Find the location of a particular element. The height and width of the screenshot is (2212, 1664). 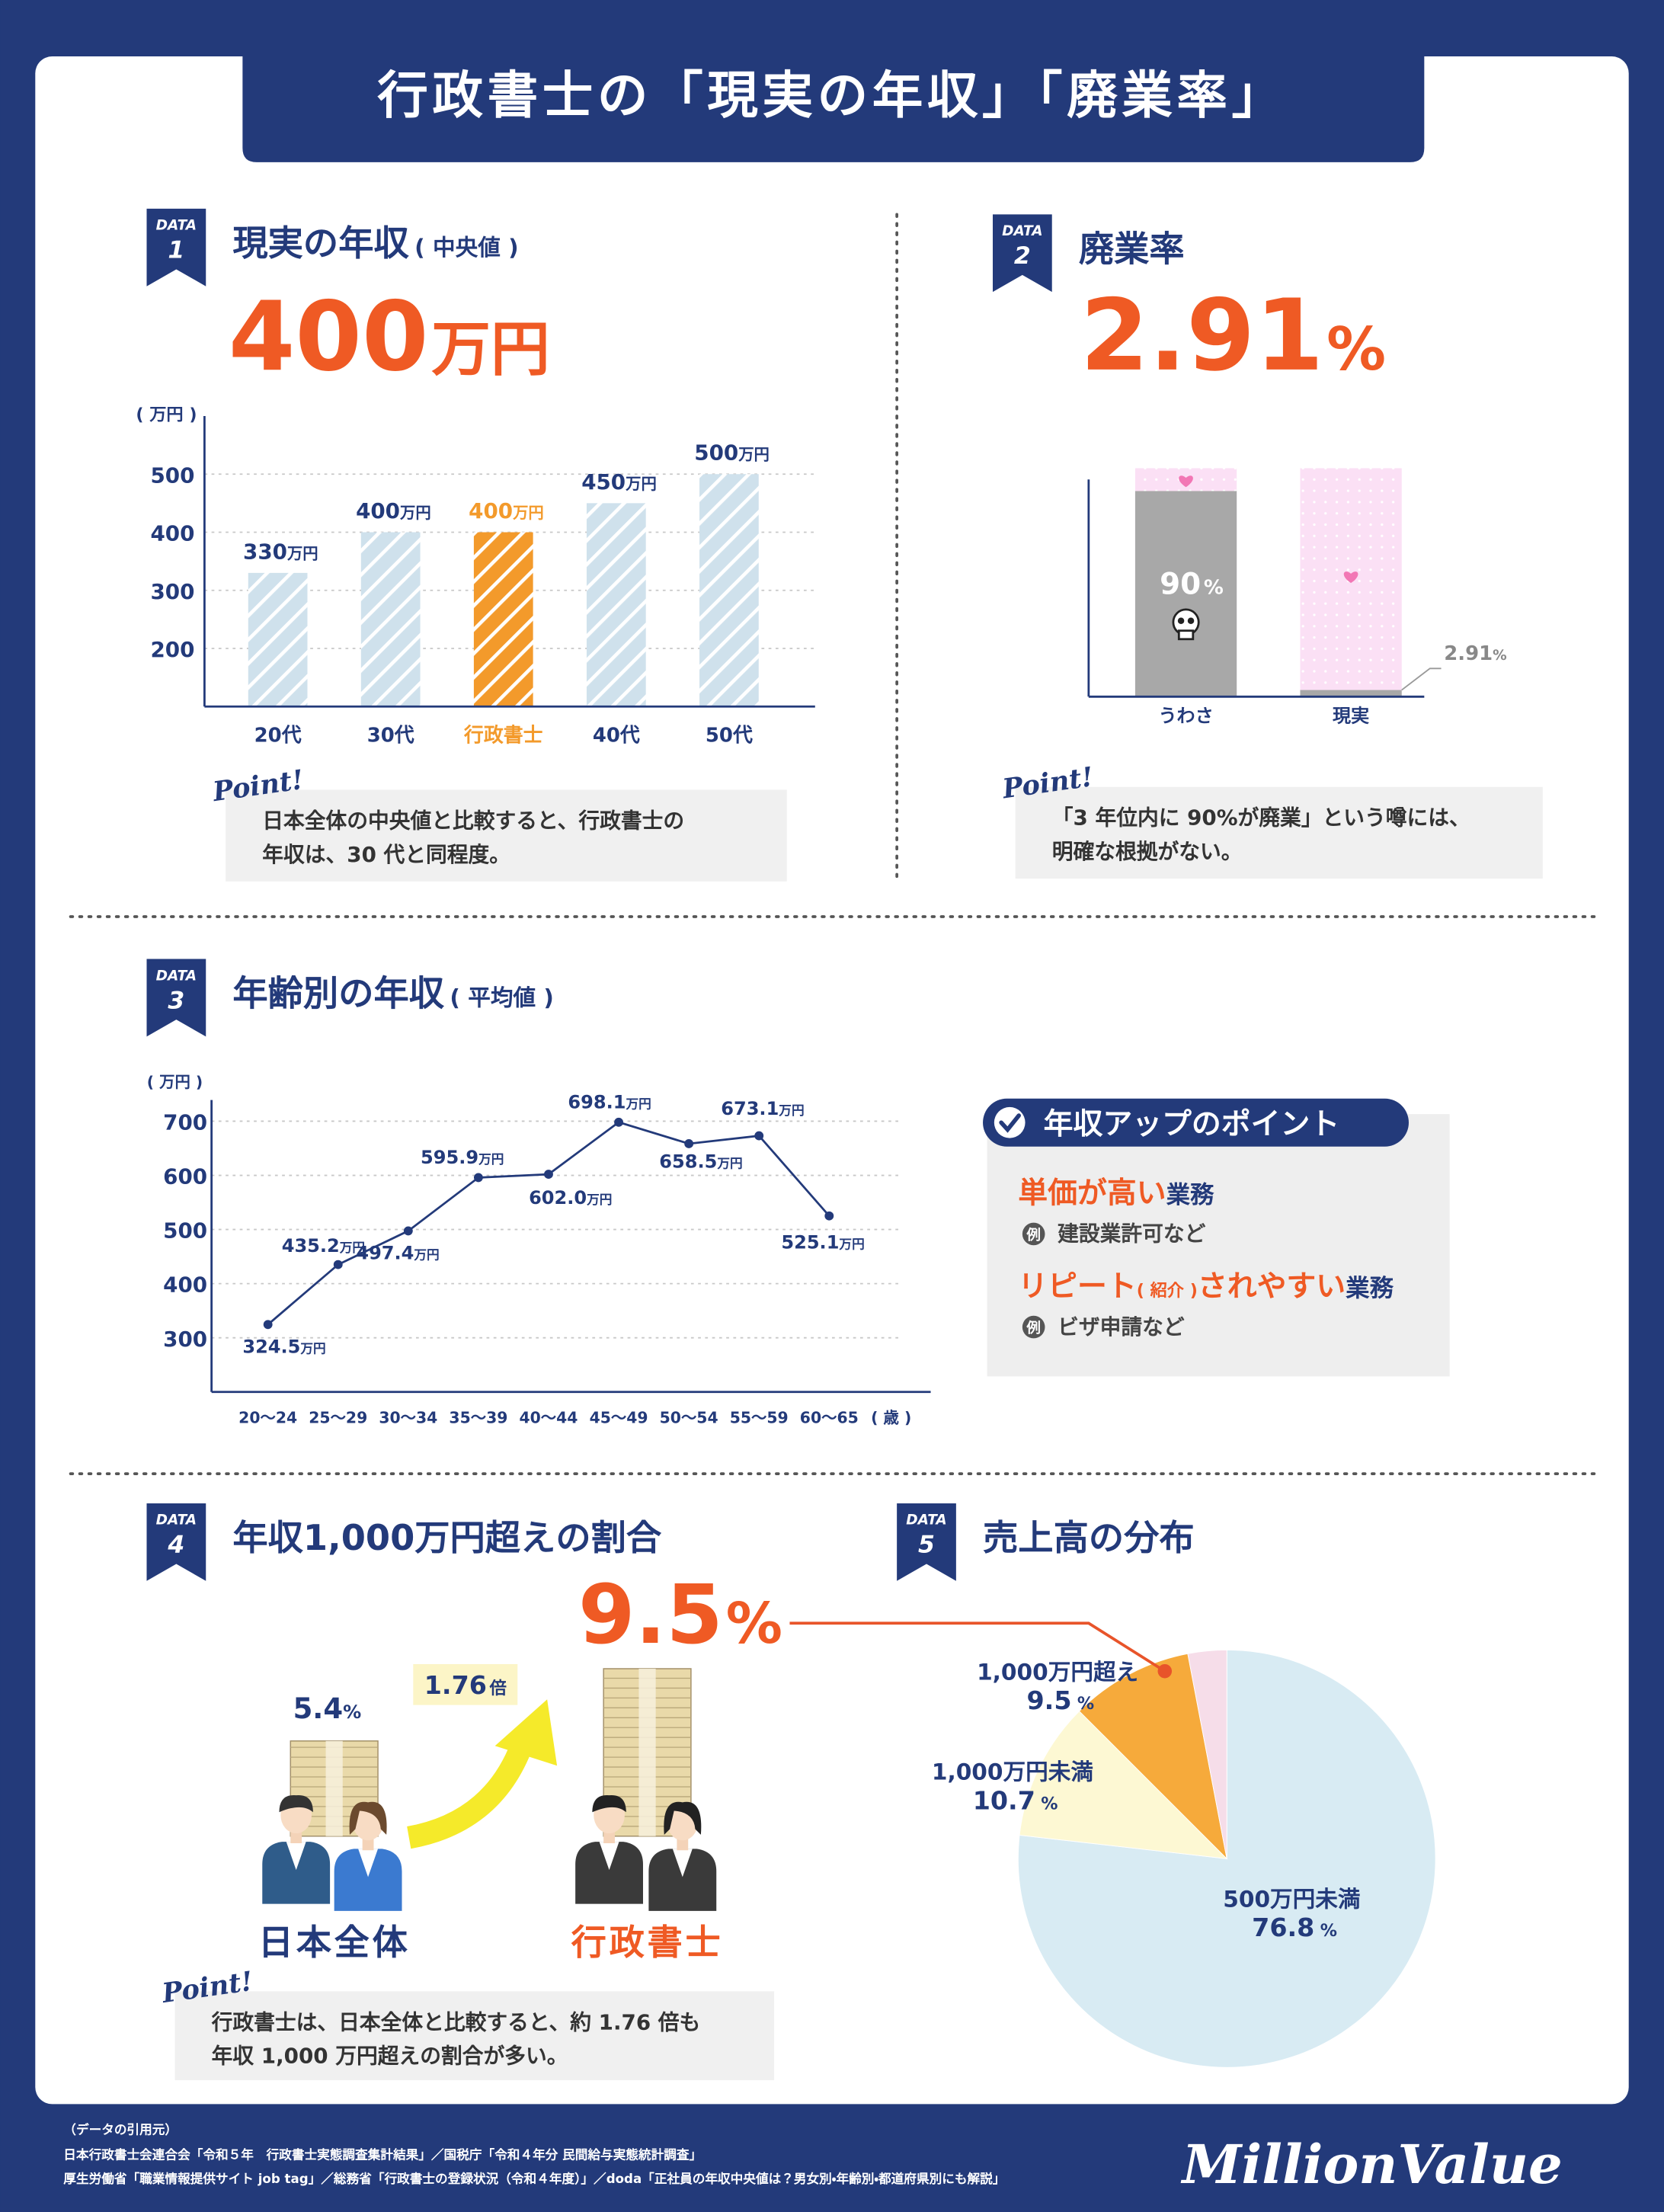

tip-heading-part: リピート is located at coordinates (1077, 1286).